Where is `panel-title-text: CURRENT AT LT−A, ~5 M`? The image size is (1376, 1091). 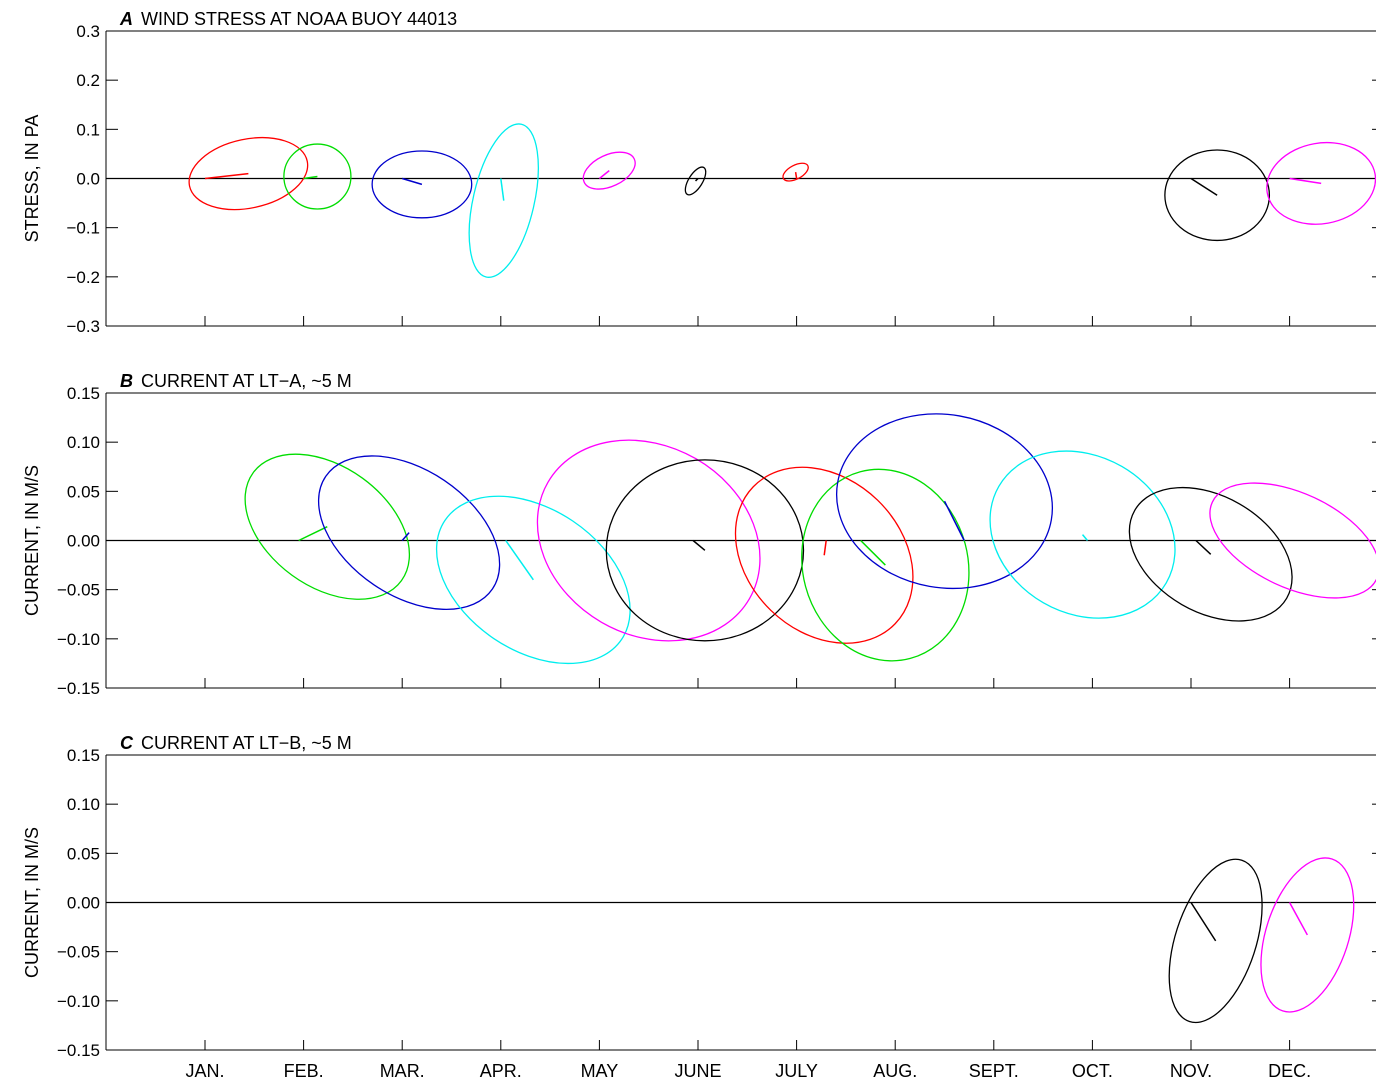 panel-title-text: CURRENT AT LT−A, ~5 M is located at coordinates (246, 381).